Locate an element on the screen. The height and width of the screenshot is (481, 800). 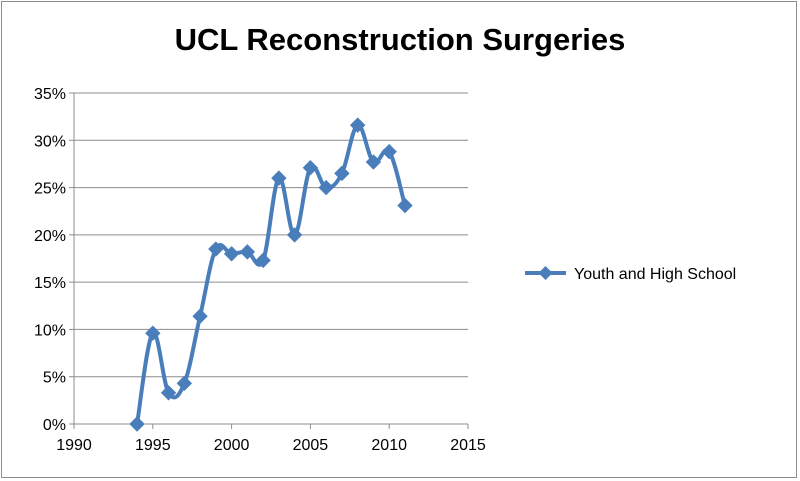
y-tick-label: 20% is located at coordinates (50, 236).